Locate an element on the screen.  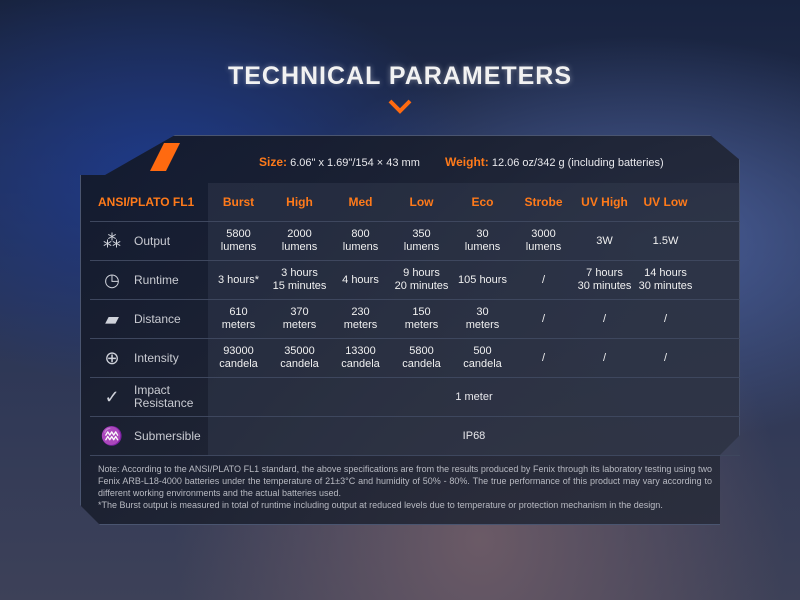
table-cell: 9 hours 20 minutes is located at coordinates (421, 279).